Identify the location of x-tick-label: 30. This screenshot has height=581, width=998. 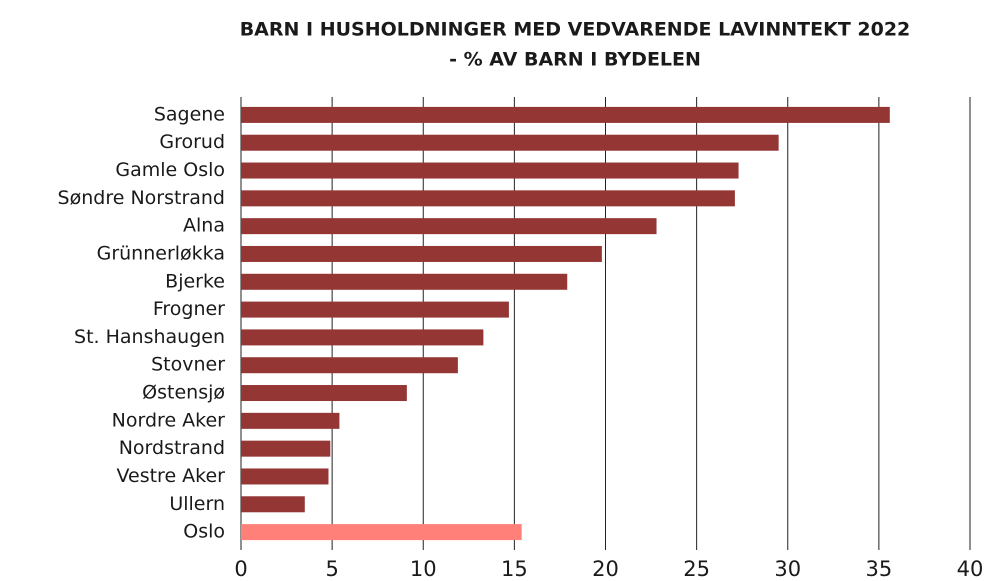
(787, 569).